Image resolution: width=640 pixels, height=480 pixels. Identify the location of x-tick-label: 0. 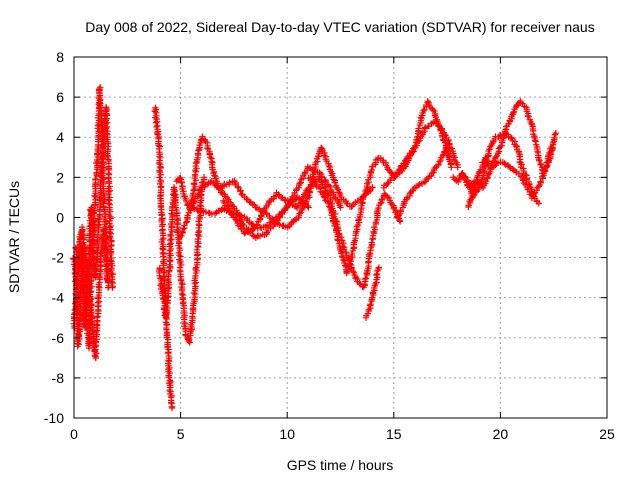
(74, 434).